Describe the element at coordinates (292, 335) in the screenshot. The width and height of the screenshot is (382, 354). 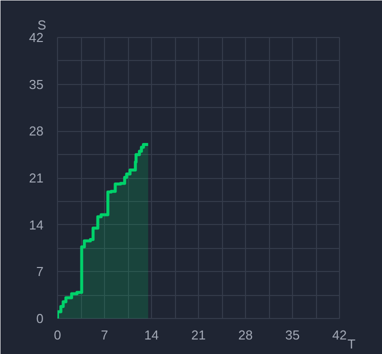
I see `x-tick-label: 35` at that location.